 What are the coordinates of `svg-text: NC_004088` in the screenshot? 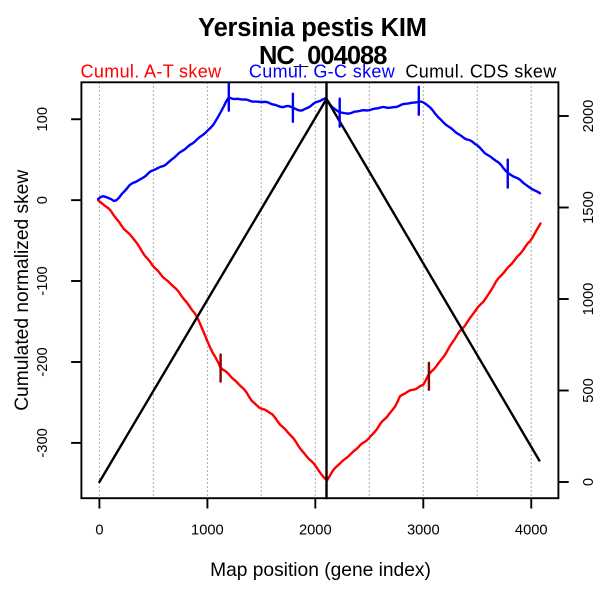 It's located at (323, 56).